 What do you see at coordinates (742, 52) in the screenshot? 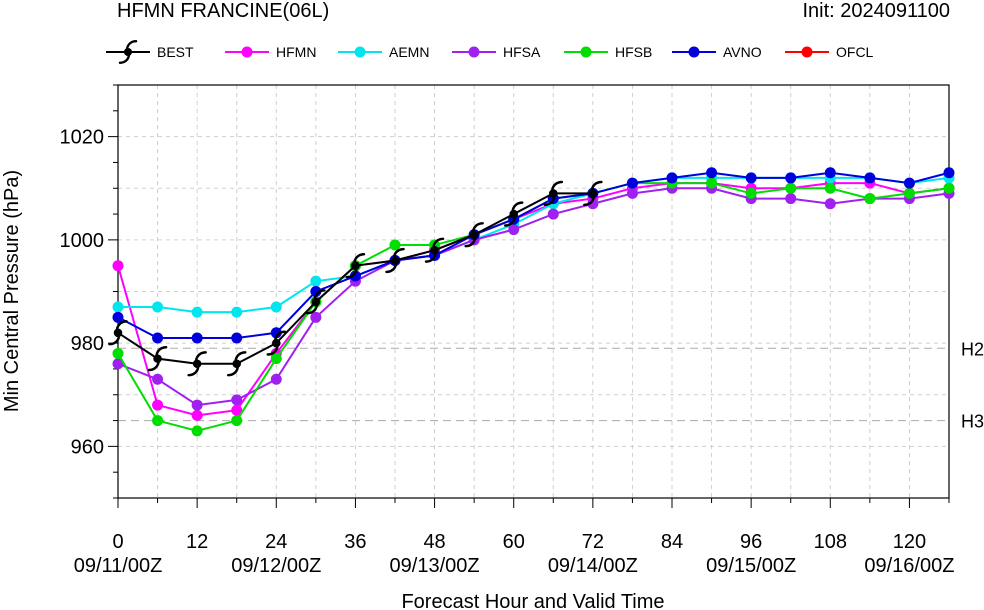
I see `legend-label-avno: AVNO` at bounding box center [742, 52].